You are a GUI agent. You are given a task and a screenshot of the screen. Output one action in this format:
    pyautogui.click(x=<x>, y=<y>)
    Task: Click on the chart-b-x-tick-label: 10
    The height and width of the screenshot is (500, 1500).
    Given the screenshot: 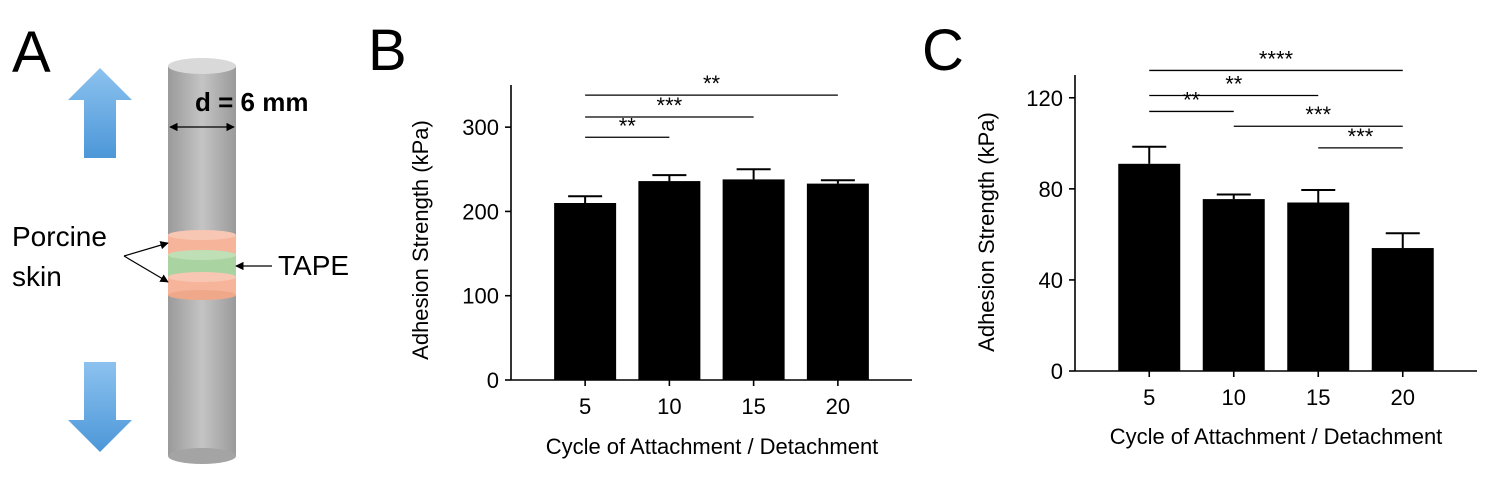 What is the action you would take?
    pyautogui.click(x=669, y=406)
    